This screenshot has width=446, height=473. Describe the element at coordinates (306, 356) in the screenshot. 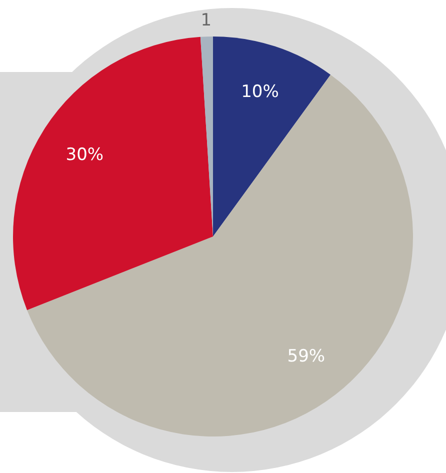

I see `data-label: 59%` at that location.